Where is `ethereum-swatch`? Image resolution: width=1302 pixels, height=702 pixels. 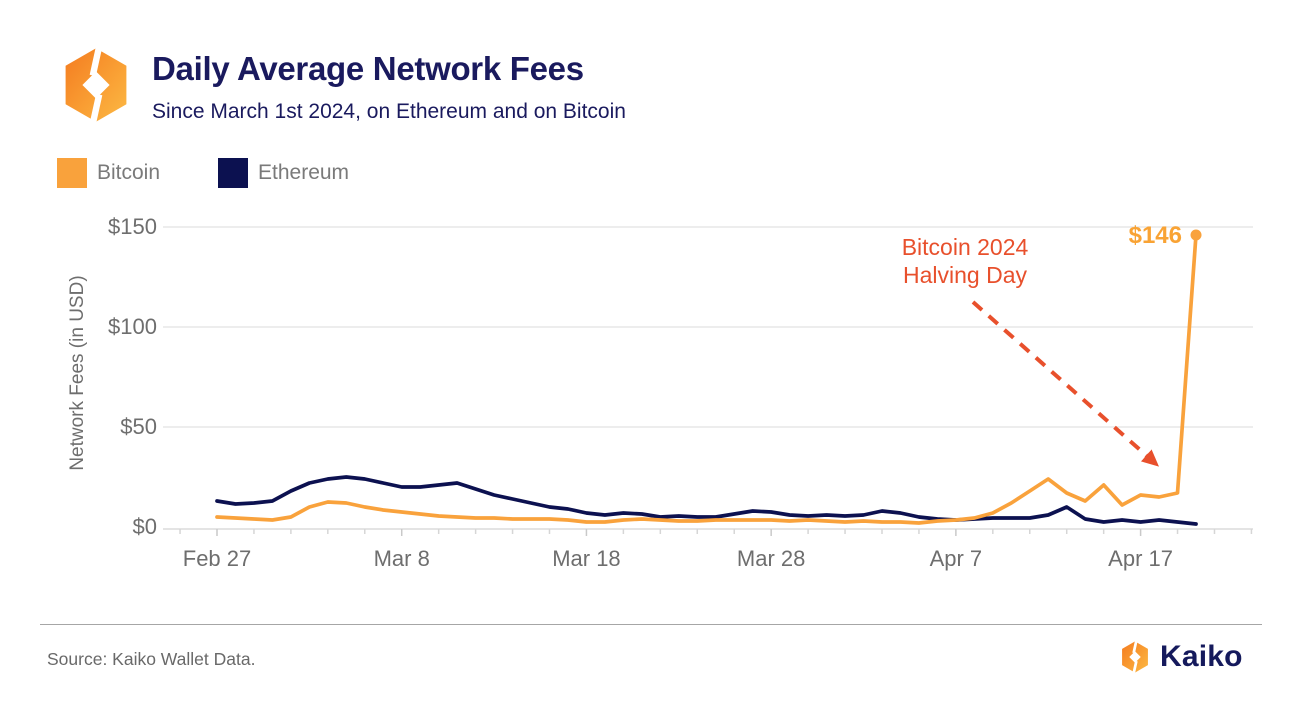
ethereum-swatch is located at coordinates (233, 173).